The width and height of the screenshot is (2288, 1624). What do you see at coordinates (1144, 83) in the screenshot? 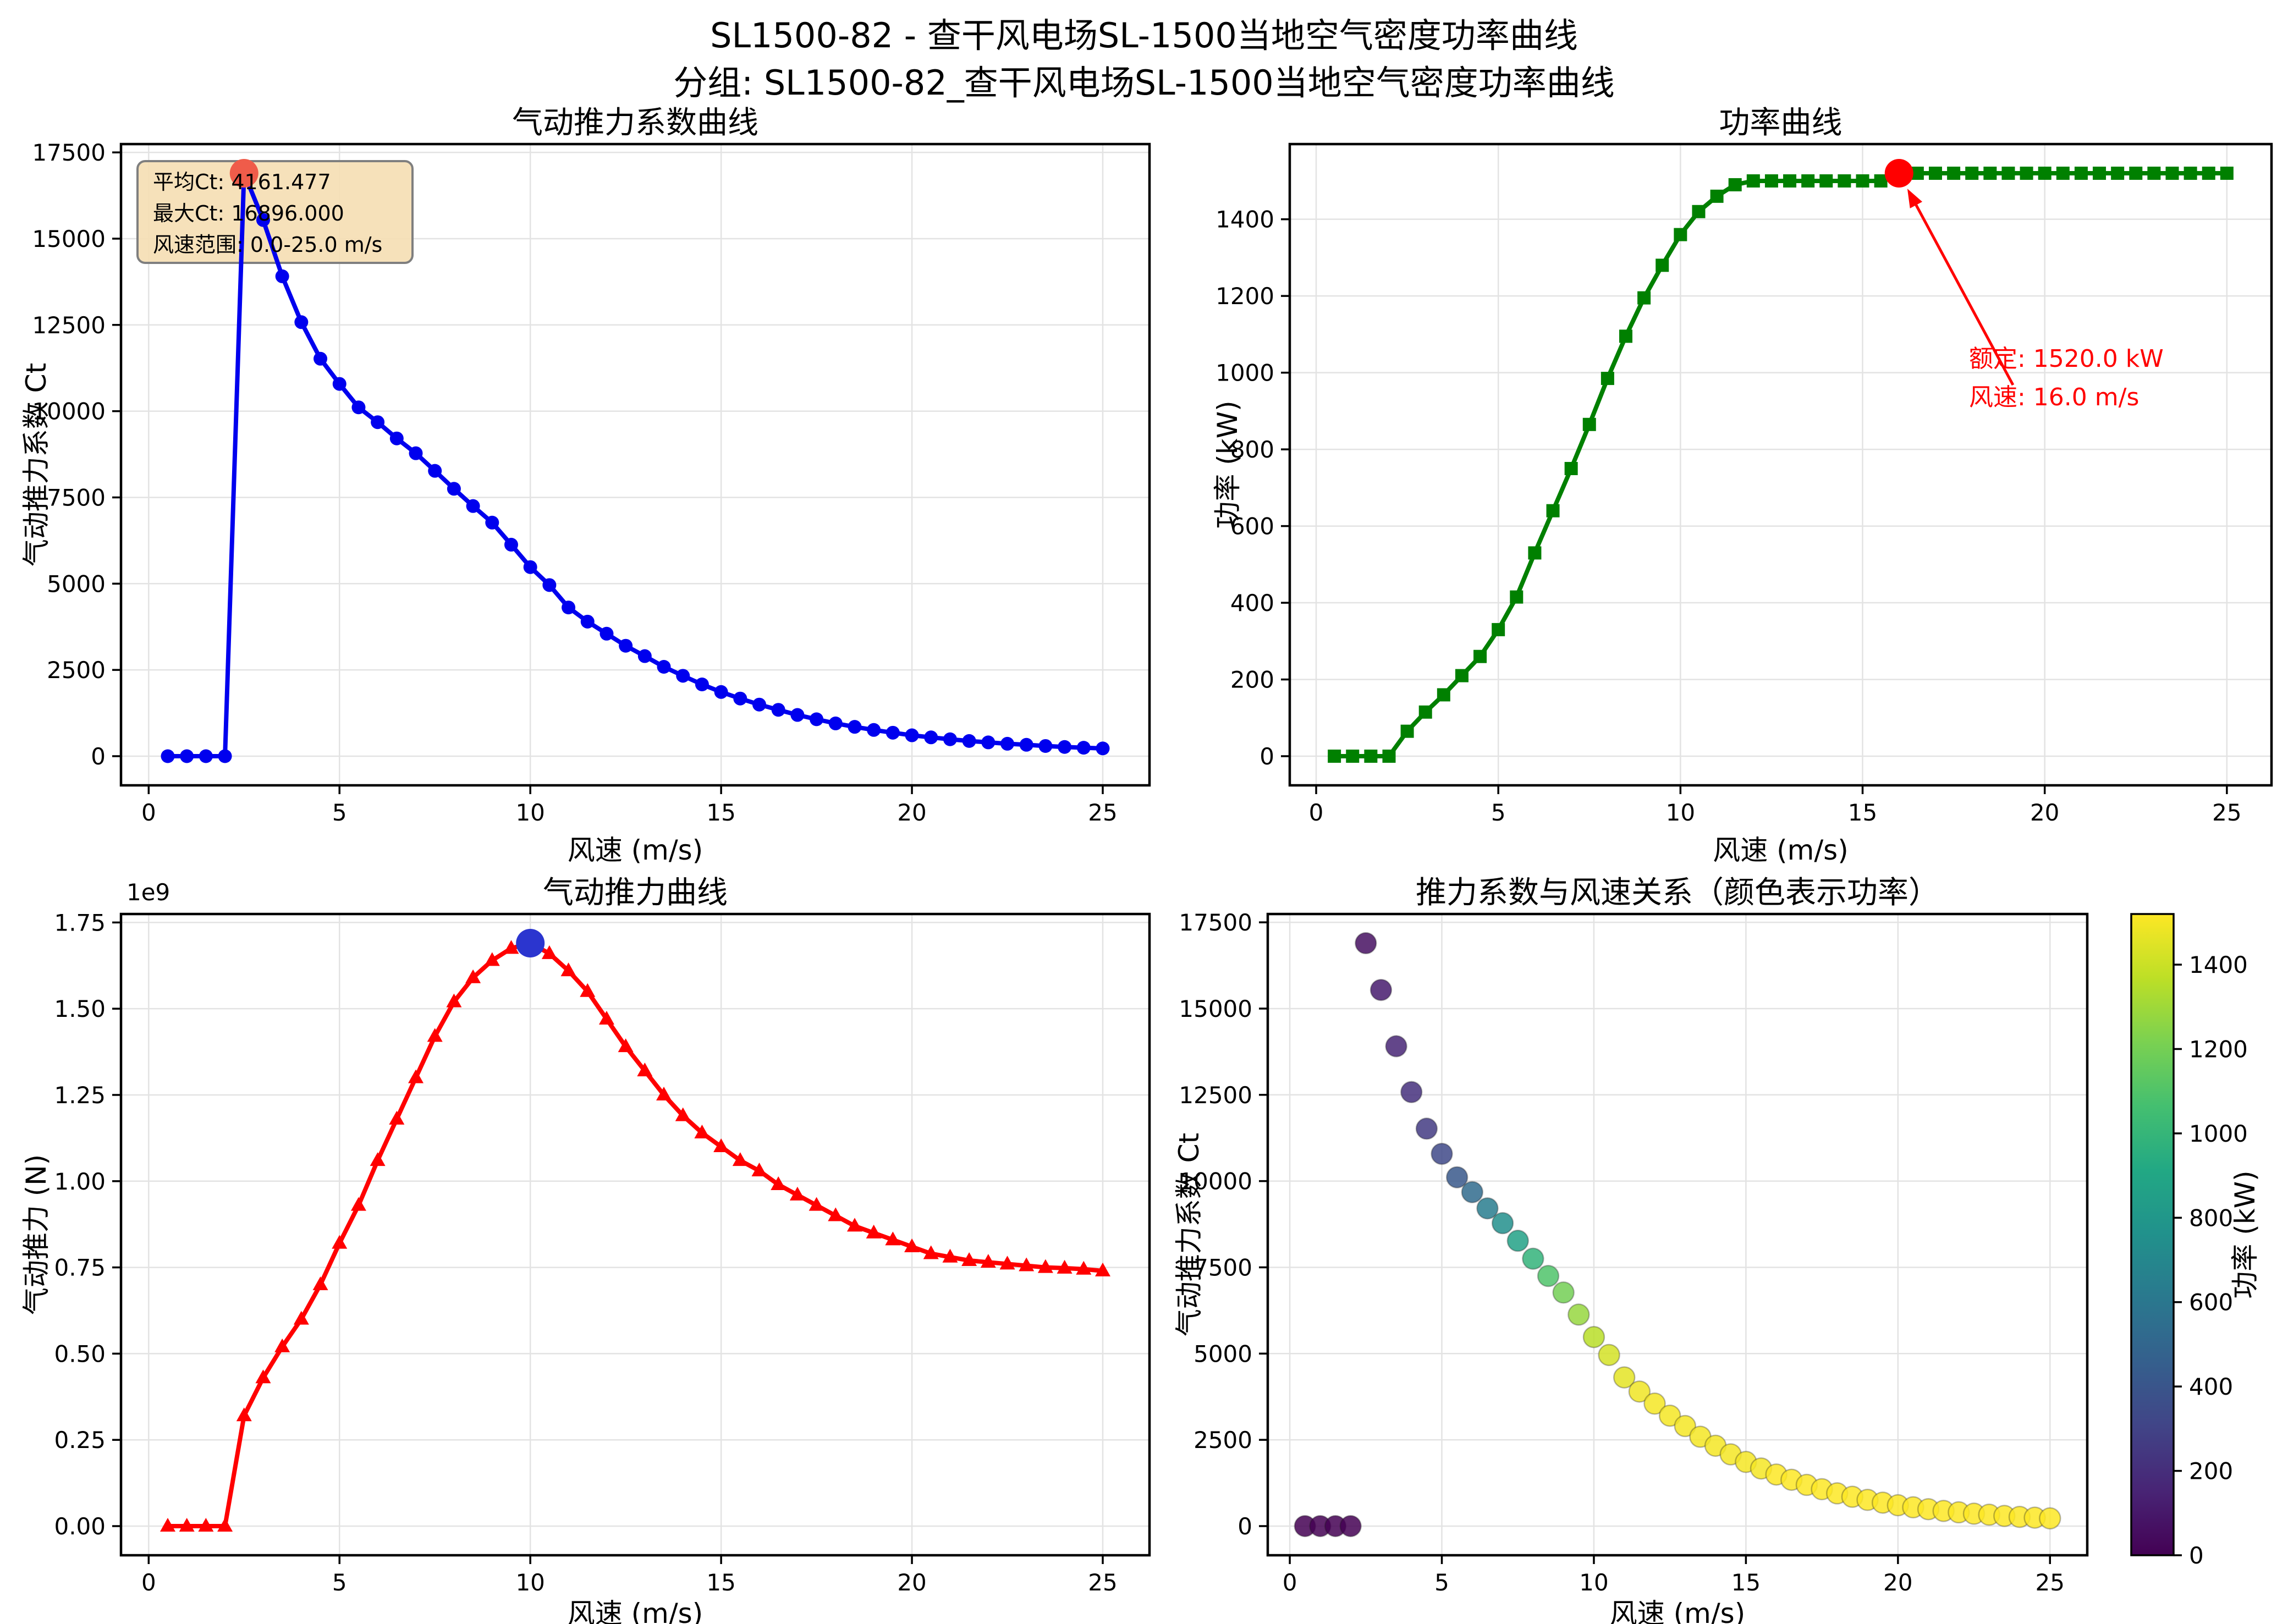
I see `figure-suptitle-group: 分组: SL1500-82_查干风电场SL-1500当地空气密度功率曲线` at bounding box center [1144, 83].